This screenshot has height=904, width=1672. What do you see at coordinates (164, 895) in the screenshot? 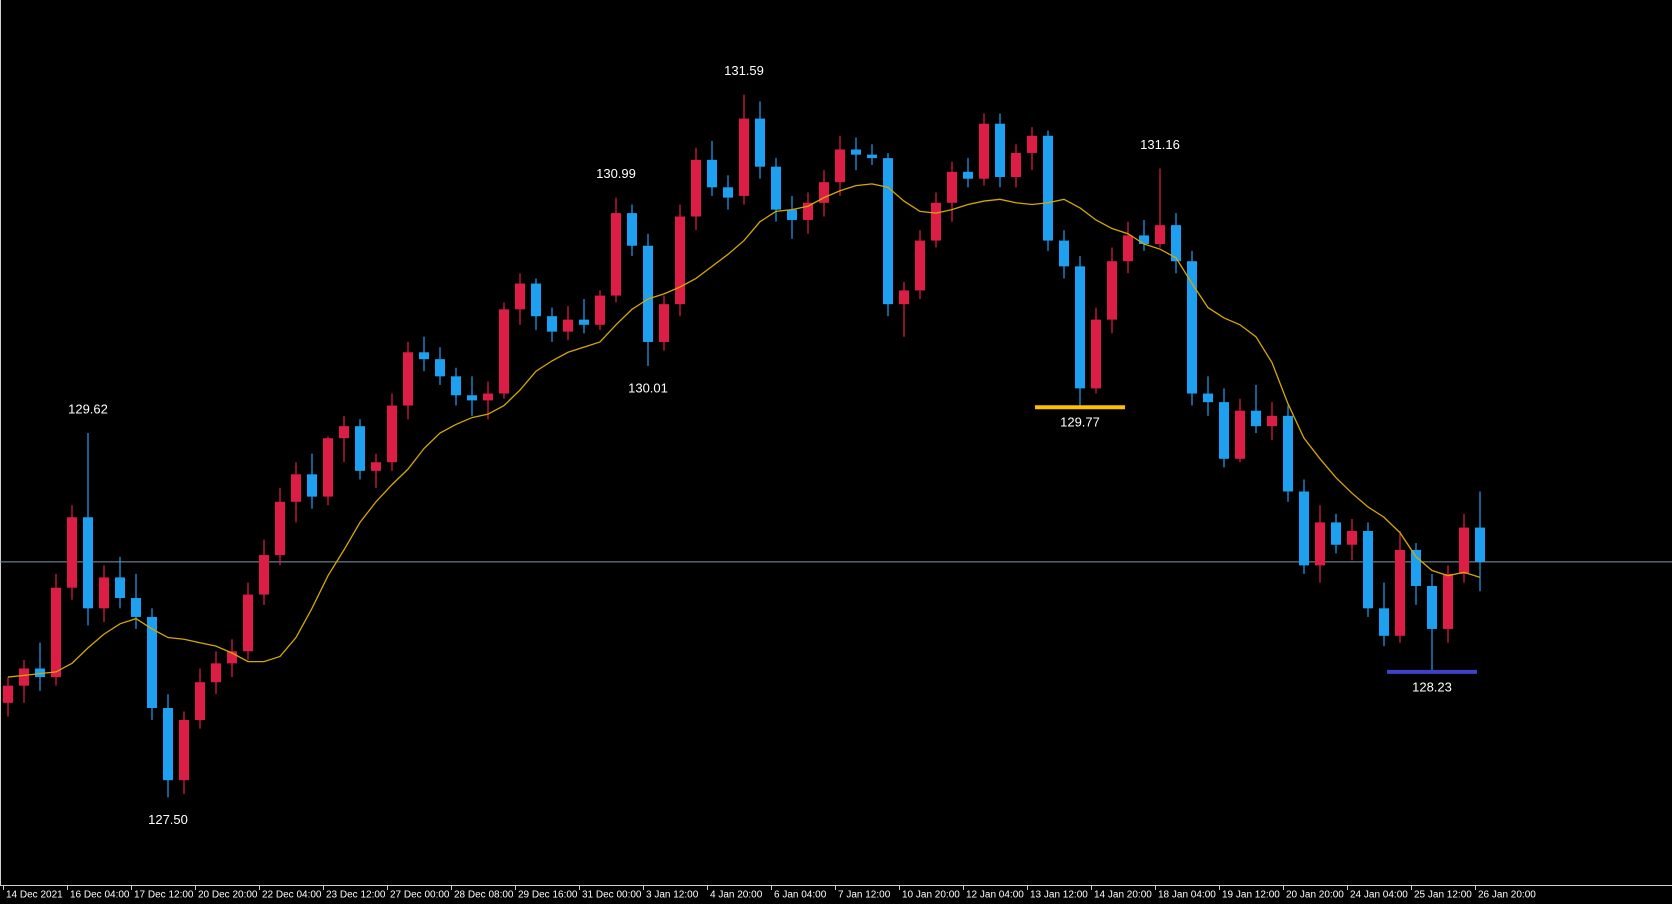
I see `x-tick-label: 17 Dec 12:00` at bounding box center [164, 895].